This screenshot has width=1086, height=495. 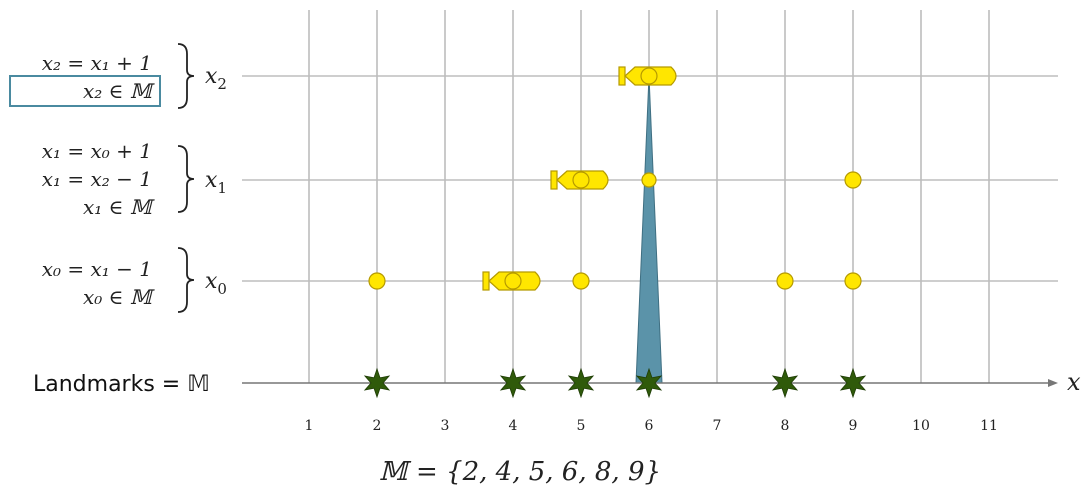 I want to click on row-label-subscript: 0, so click(x=222, y=289).